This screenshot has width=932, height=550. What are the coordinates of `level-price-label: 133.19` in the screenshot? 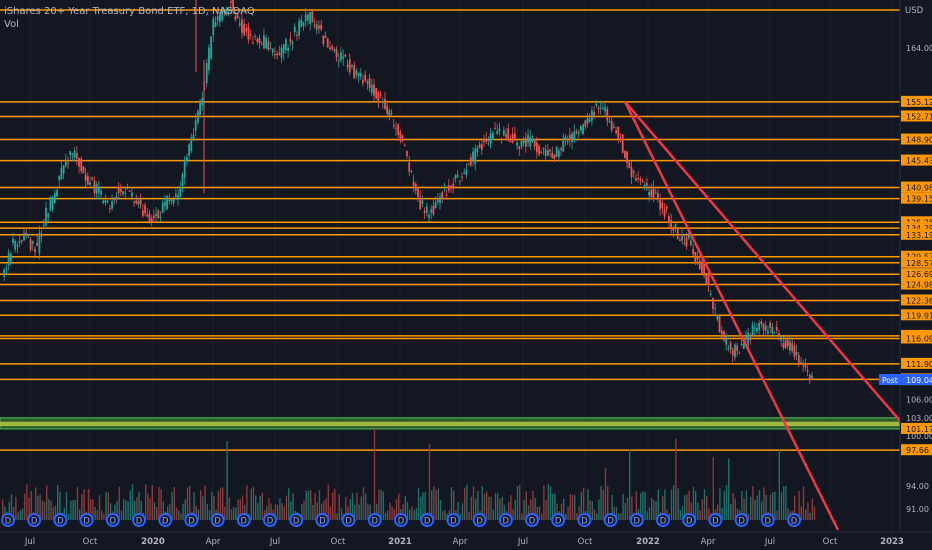 It's located at (919, 235).